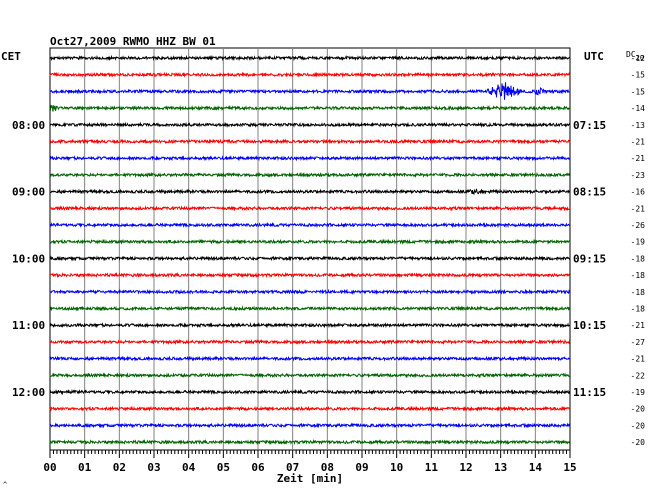 Image resolution: width=650 pixels, height=494 pixels. I want to click on dc-offset-label: -12, so click(638, 58).